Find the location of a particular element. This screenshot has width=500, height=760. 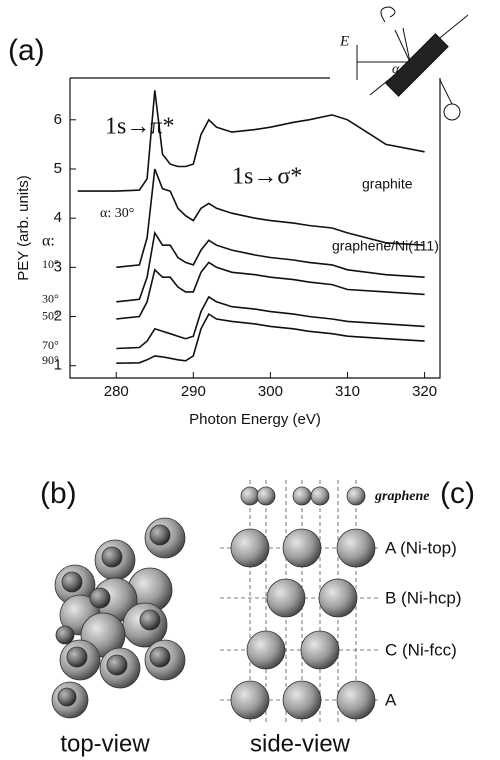

series-label: 70° is located at coordinates (50, 345).